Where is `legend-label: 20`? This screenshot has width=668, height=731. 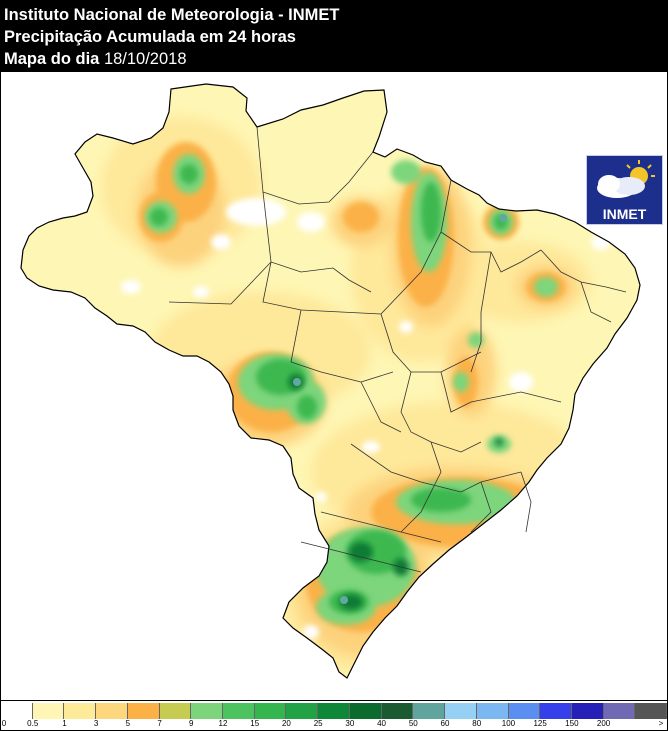
legend-label: 20 is located at coordinates (286, 723).